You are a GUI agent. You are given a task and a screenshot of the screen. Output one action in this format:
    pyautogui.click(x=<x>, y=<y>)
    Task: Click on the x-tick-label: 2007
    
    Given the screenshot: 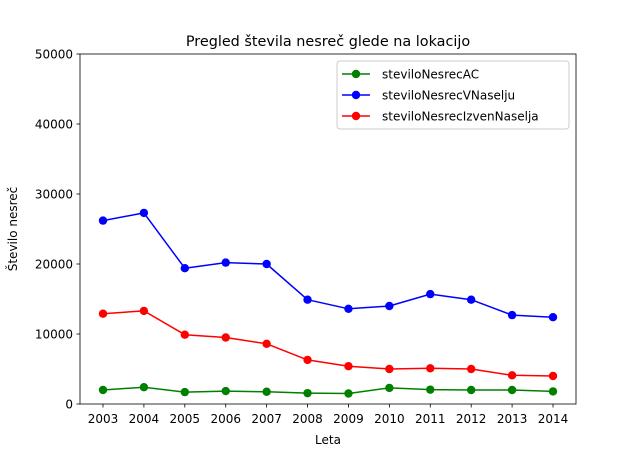 What is the action you would take?
    pyautogui.click(x=266, y=419)
    